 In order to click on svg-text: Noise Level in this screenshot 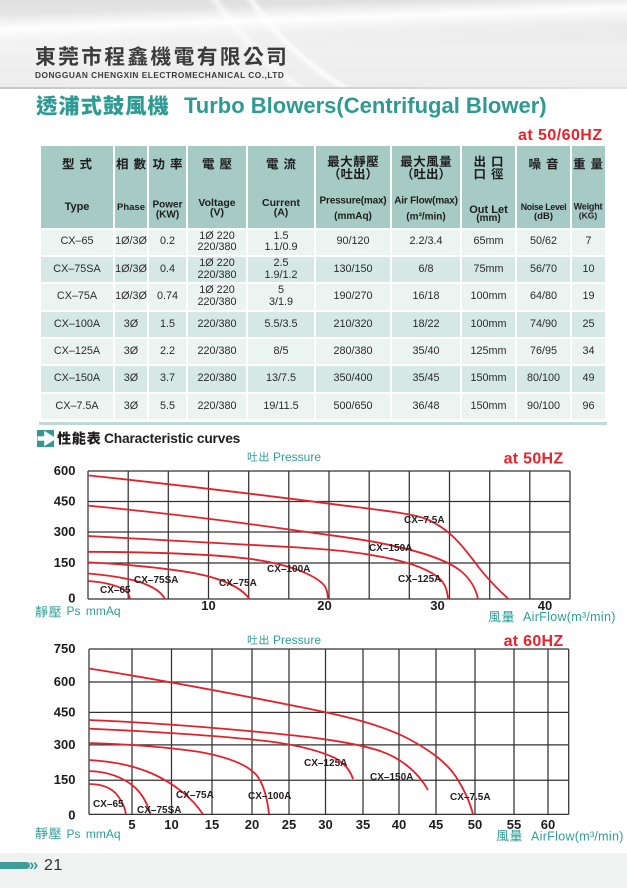, I will do `click(544, 207)`.